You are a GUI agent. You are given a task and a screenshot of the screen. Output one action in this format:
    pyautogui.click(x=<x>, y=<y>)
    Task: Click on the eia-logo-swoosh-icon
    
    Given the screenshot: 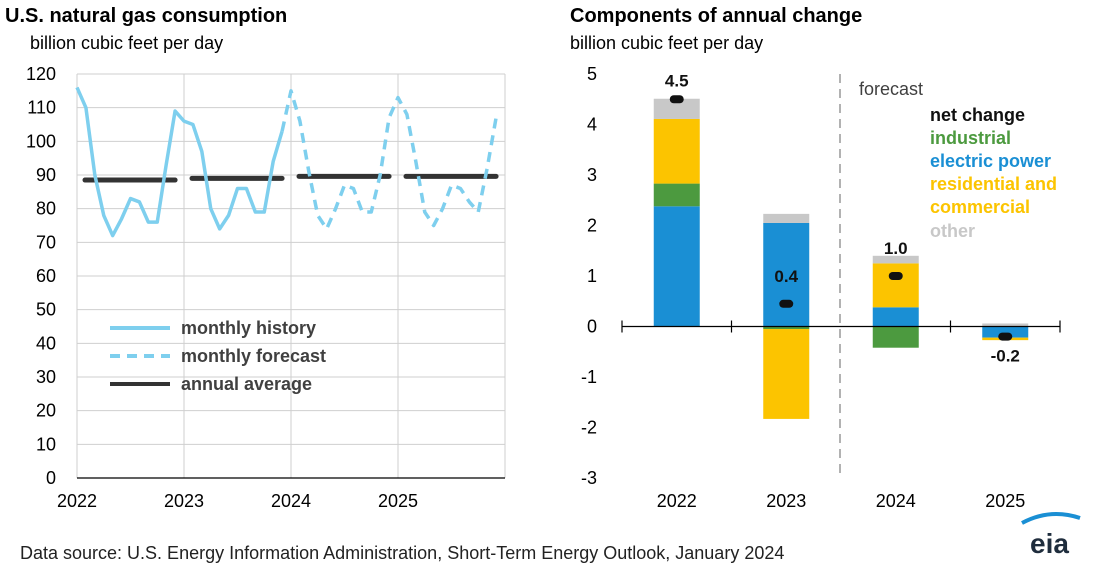 What is the action you would take?
    pyautogui.click(x=1051, y=518)
    